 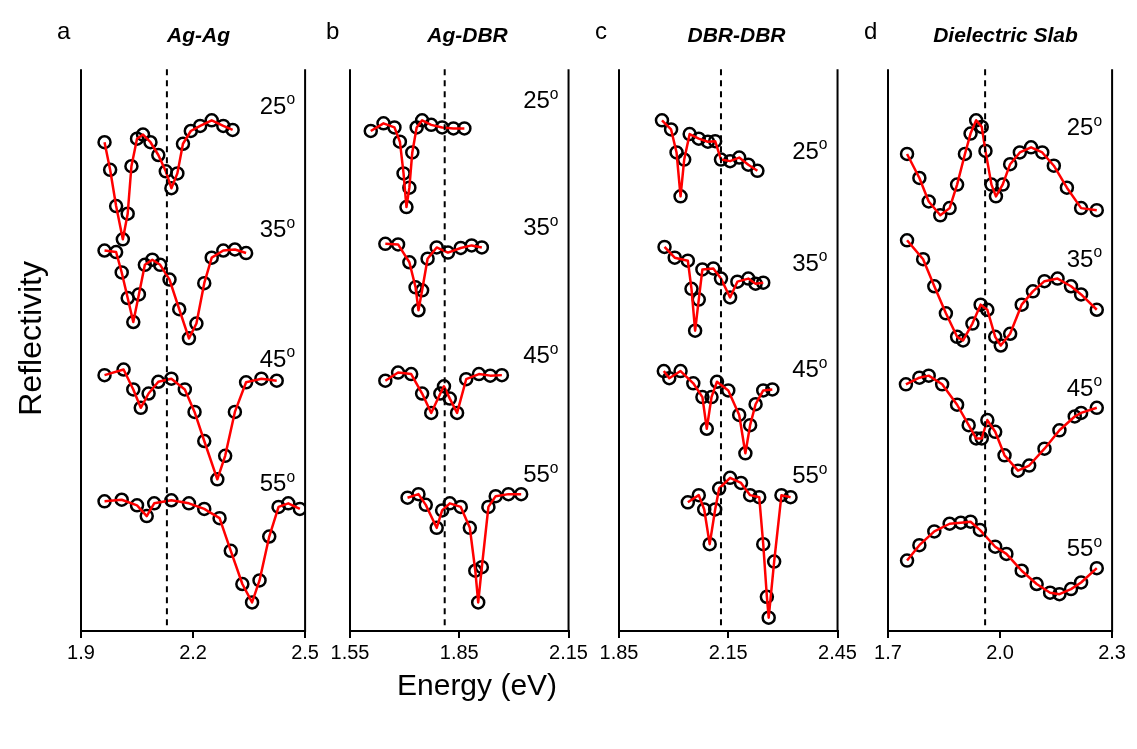 What do you see at coordinates (81, 651) in the screenshot?
I see `x-tick-label: 1.9` at bounding box center [81, 651].